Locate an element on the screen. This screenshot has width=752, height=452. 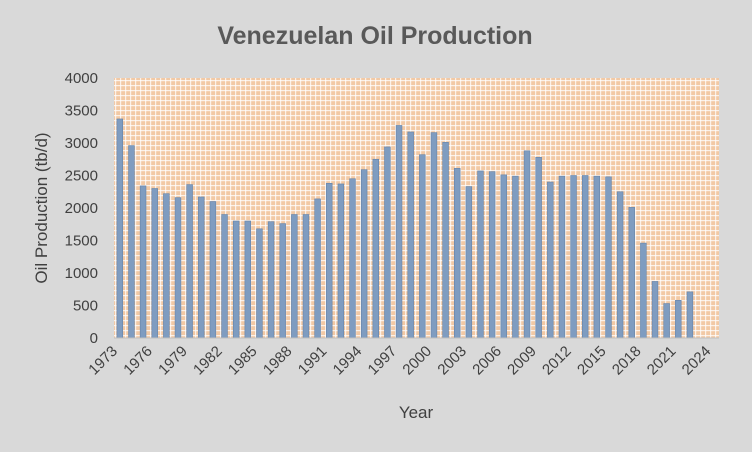
y-tick-label: 2000 is located at coordinates (81, 208).